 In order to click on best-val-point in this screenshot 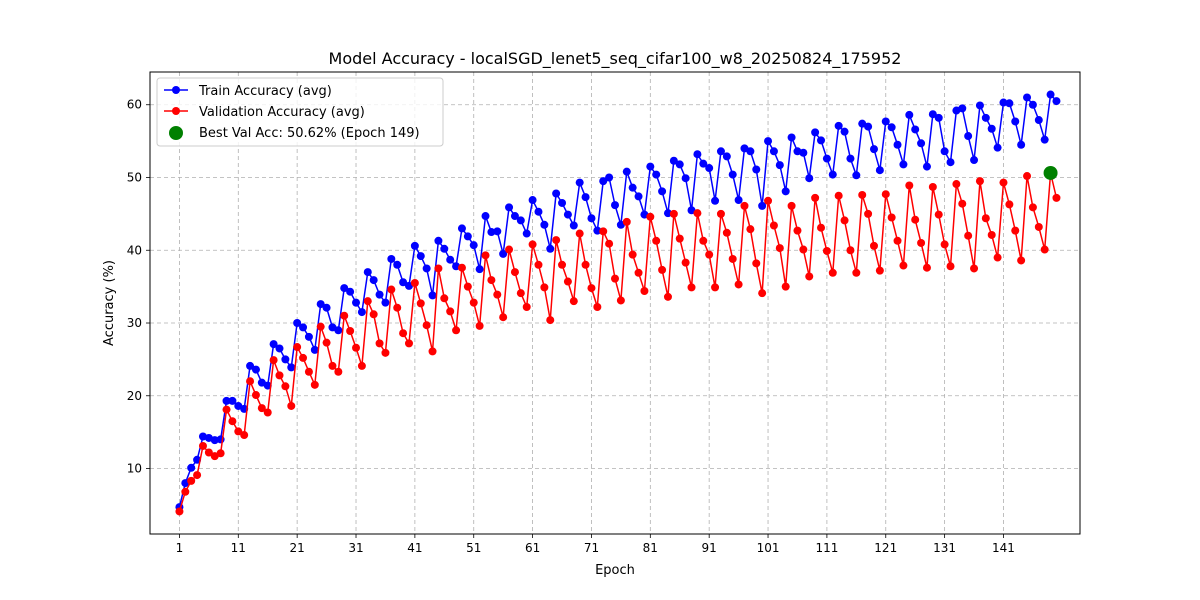, I will do `click(1050, 172)`.